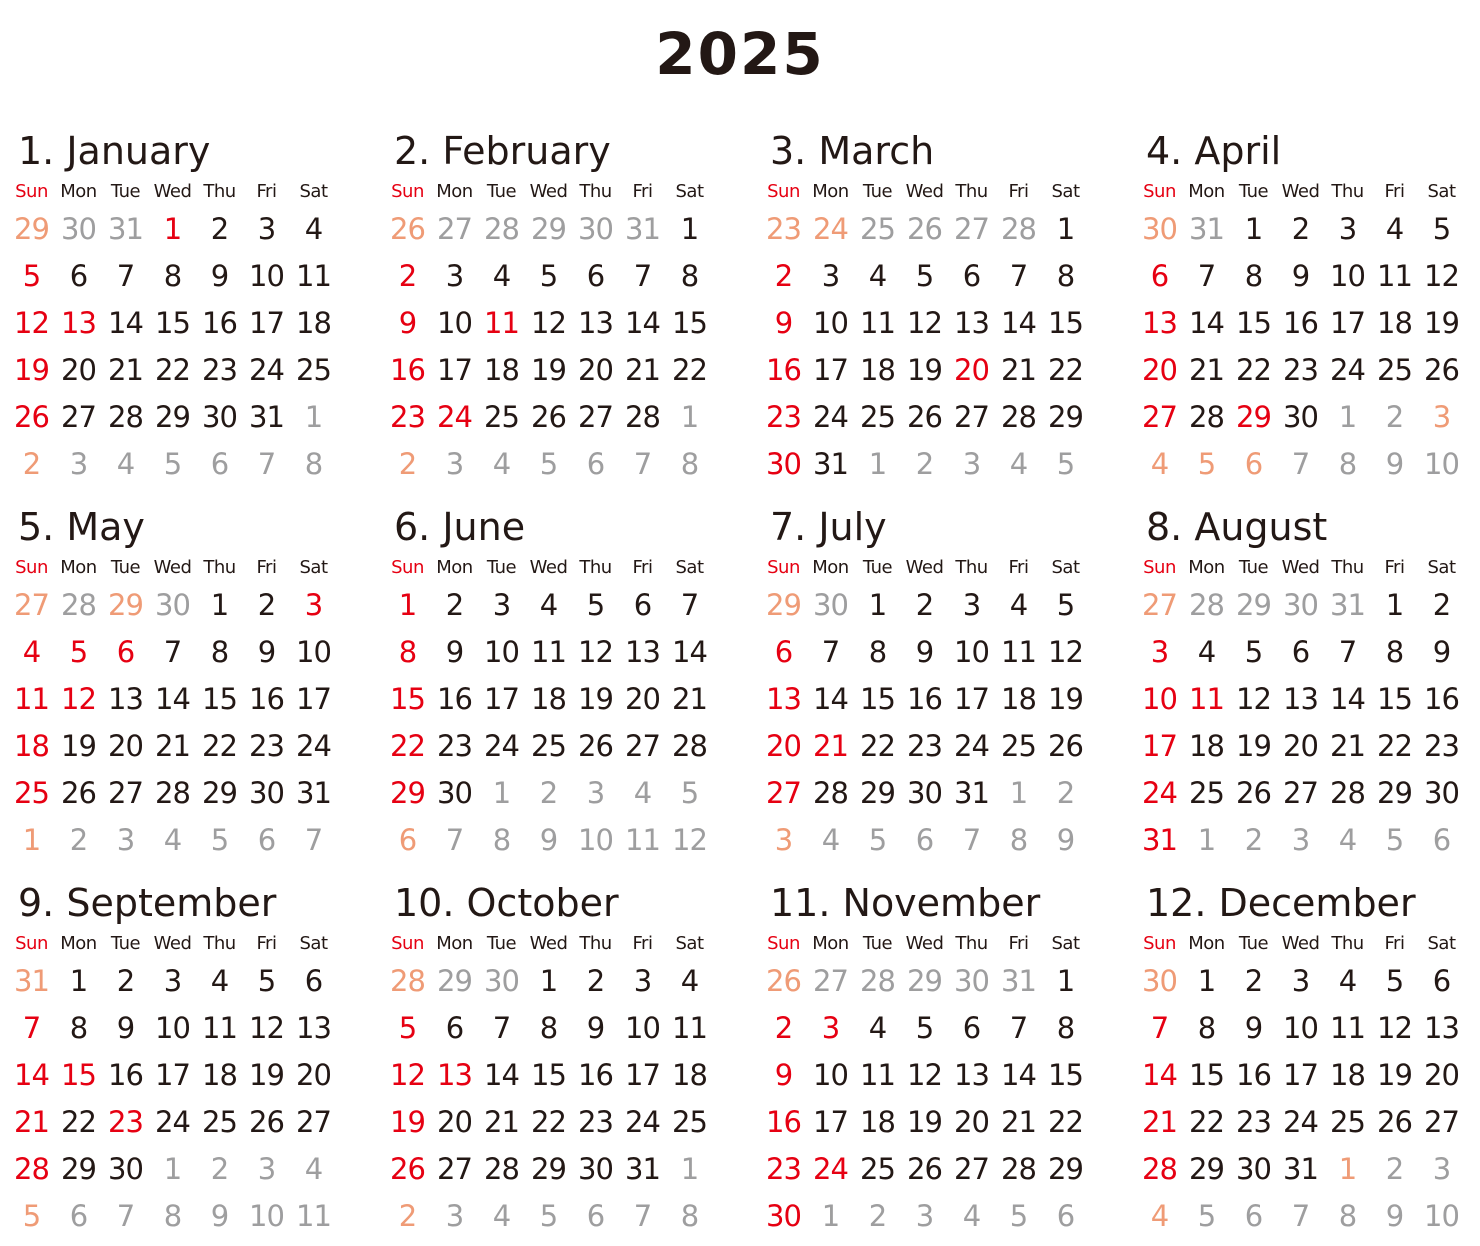  Describe the element at coordinates (642, 567) in the screenshot. I see `weekday-label: Fri` at that location.